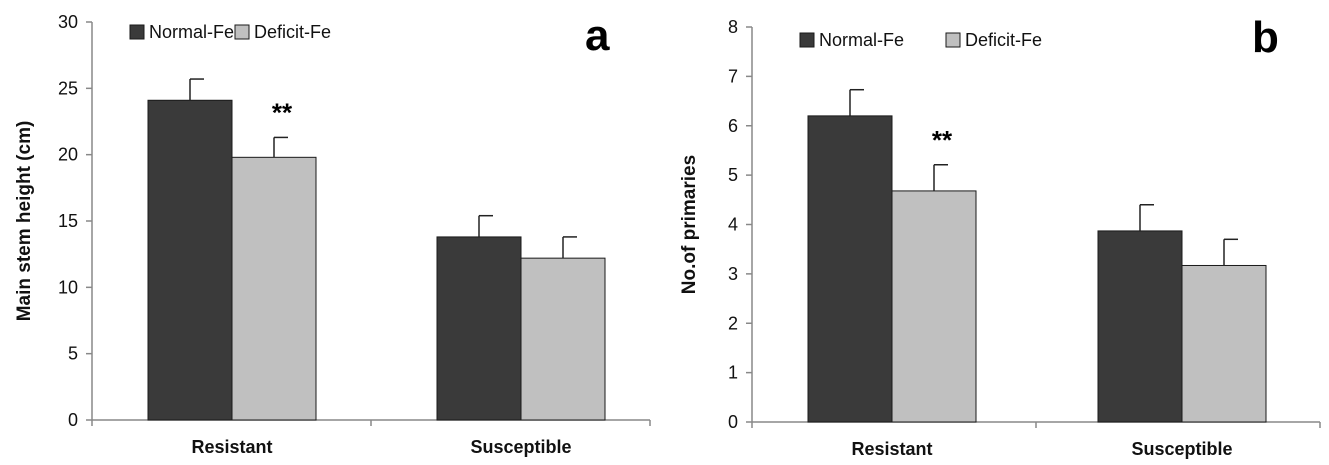  What do you see at coordinates (733, 126) in the screenshot?
I see `y-tick-label: 6` at bounding box center [733, 126].